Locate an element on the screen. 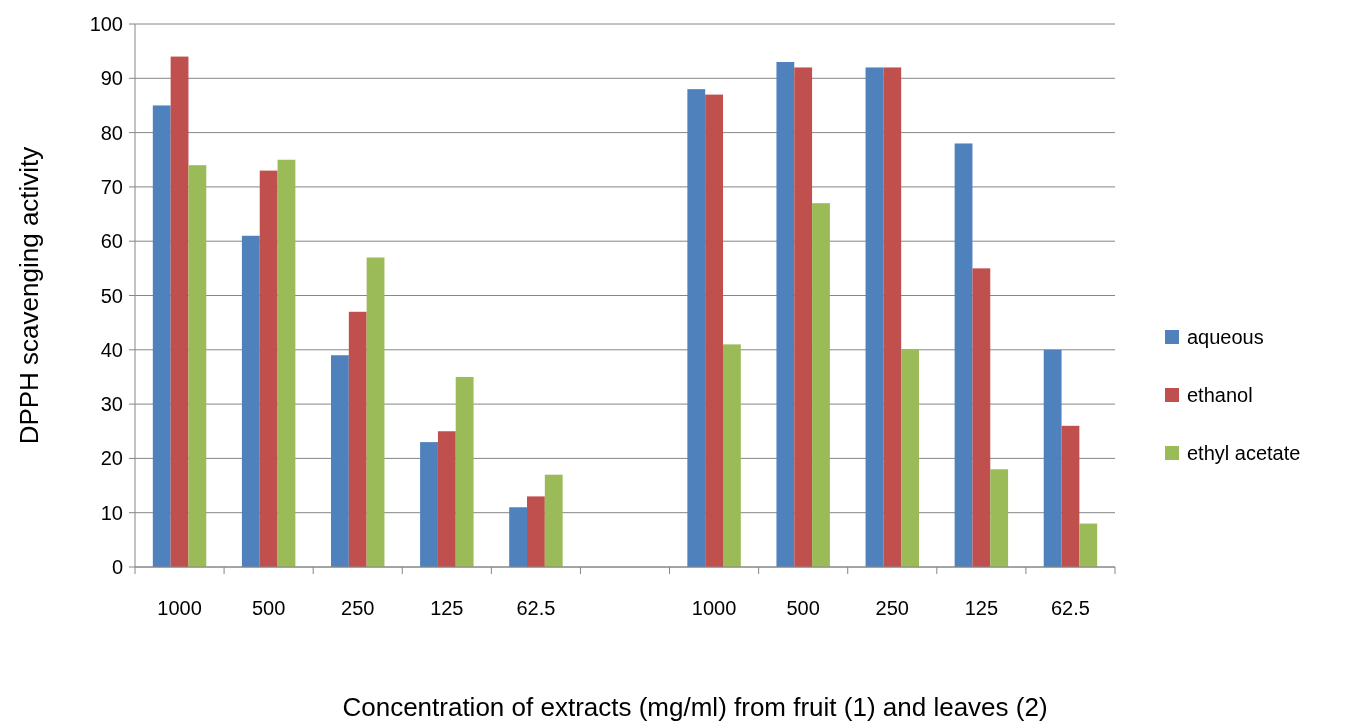 Image resolution: width=1357 pixels, height=728 pixels. y-tick-label: 20 is located at coordinates (111, 458).